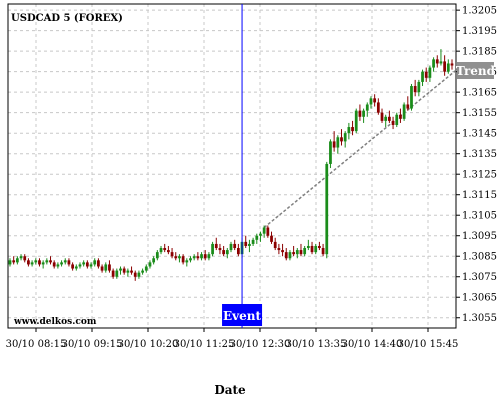 This screenshot has height=400, width=500. I want to click on y-tick-label: 1.3075, so click(479, 277).